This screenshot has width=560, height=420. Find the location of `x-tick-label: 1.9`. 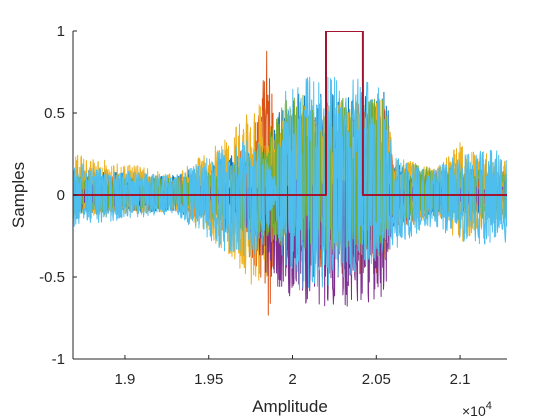

x-tick-label: 1.9 is located at coordinates (125, 379).